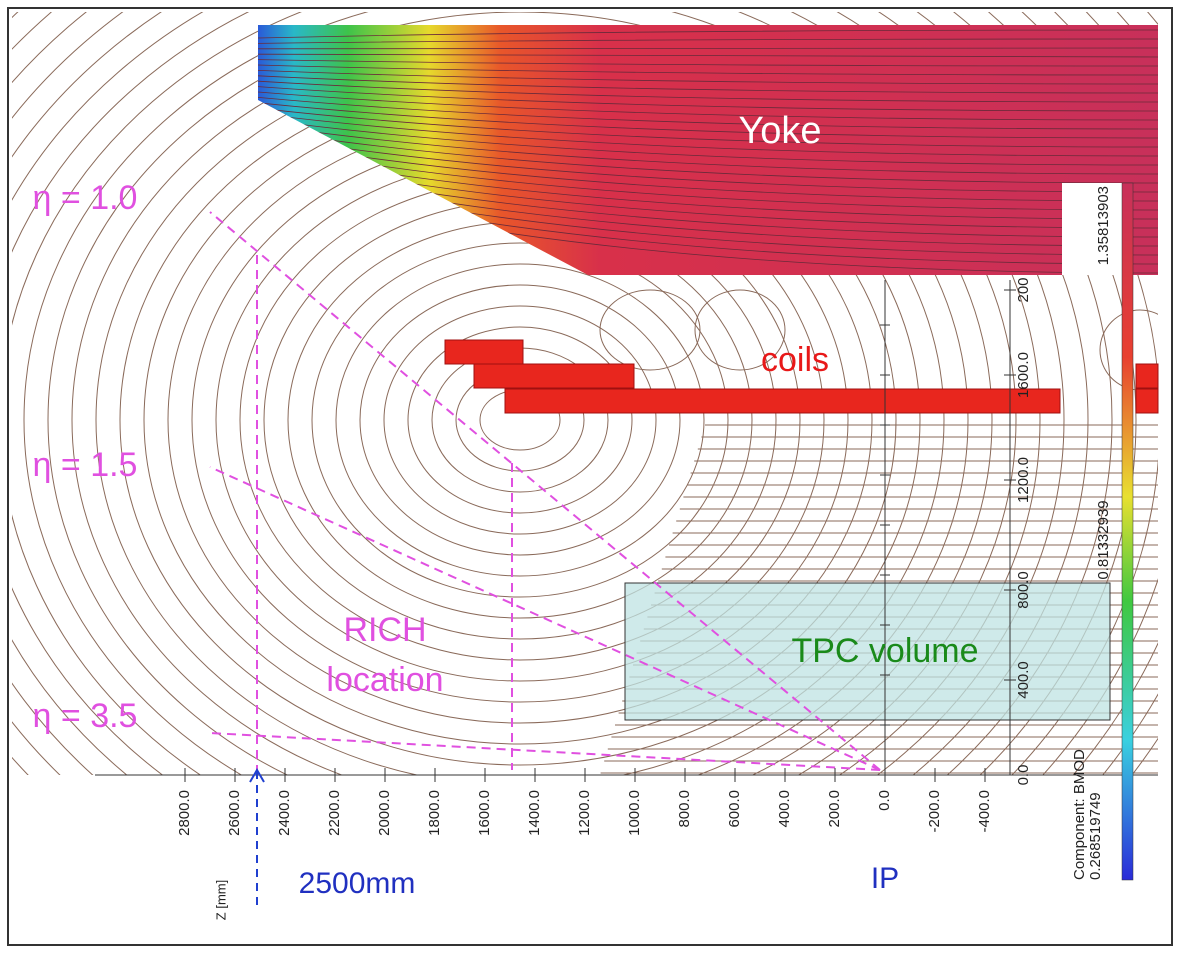 The width and height of the screenshot is (1180, 963). What do you see at coordinates (884, 651) in the screenshot?
I see `tpc-label: TPC volume` at bounding box center [884, 651].